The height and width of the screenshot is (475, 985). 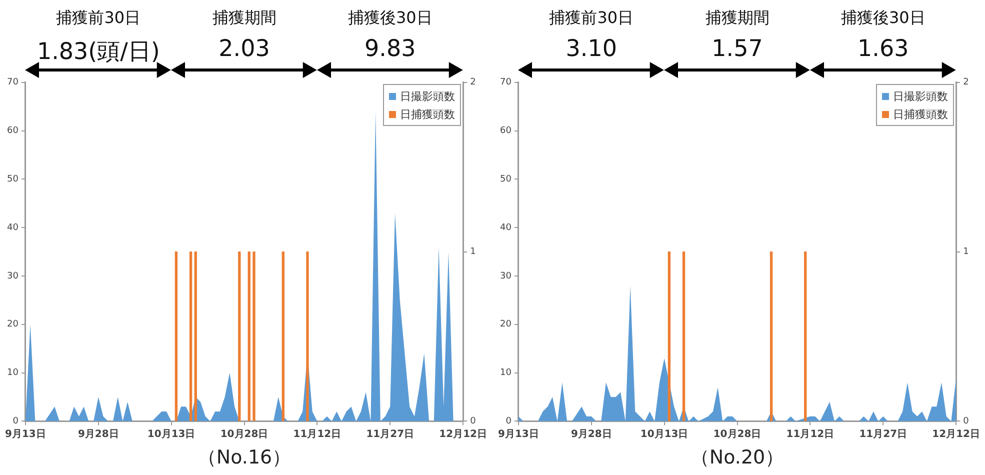 I want to click on text: 1.83(頭/日), so click(x=98, y=52).